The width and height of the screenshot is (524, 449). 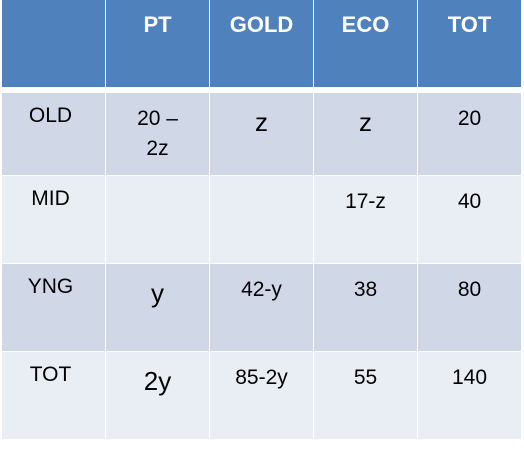 I want to click on cell-old-tot: 20, so click(x=469, y=131).